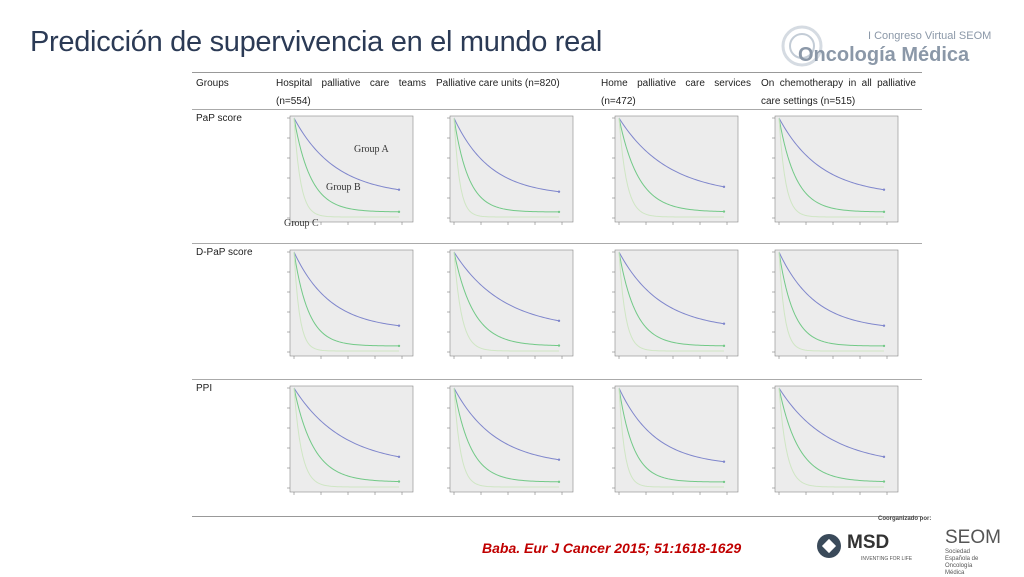 Image resolution: width=1024 pixels, height=577 pixels. I want to click on logo-mark, so click(802, 46).